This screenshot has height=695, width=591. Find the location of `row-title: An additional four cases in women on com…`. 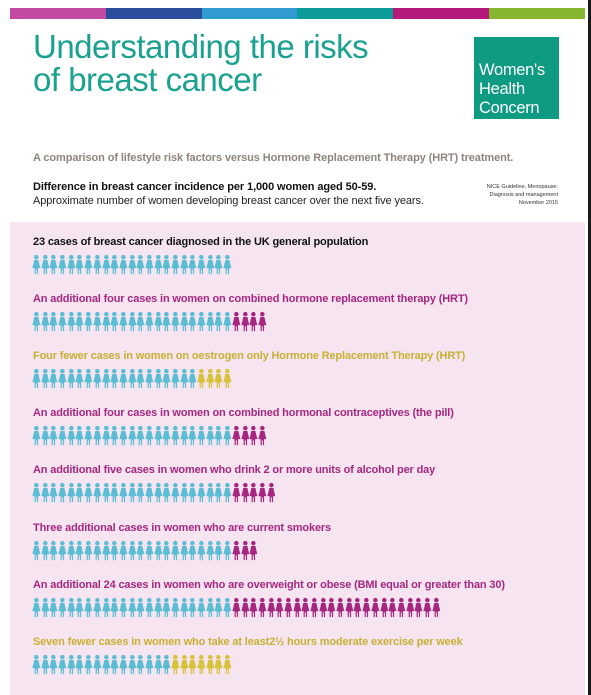

row-title: An additional four cases in women on com… is located at coordinates (243, 413).